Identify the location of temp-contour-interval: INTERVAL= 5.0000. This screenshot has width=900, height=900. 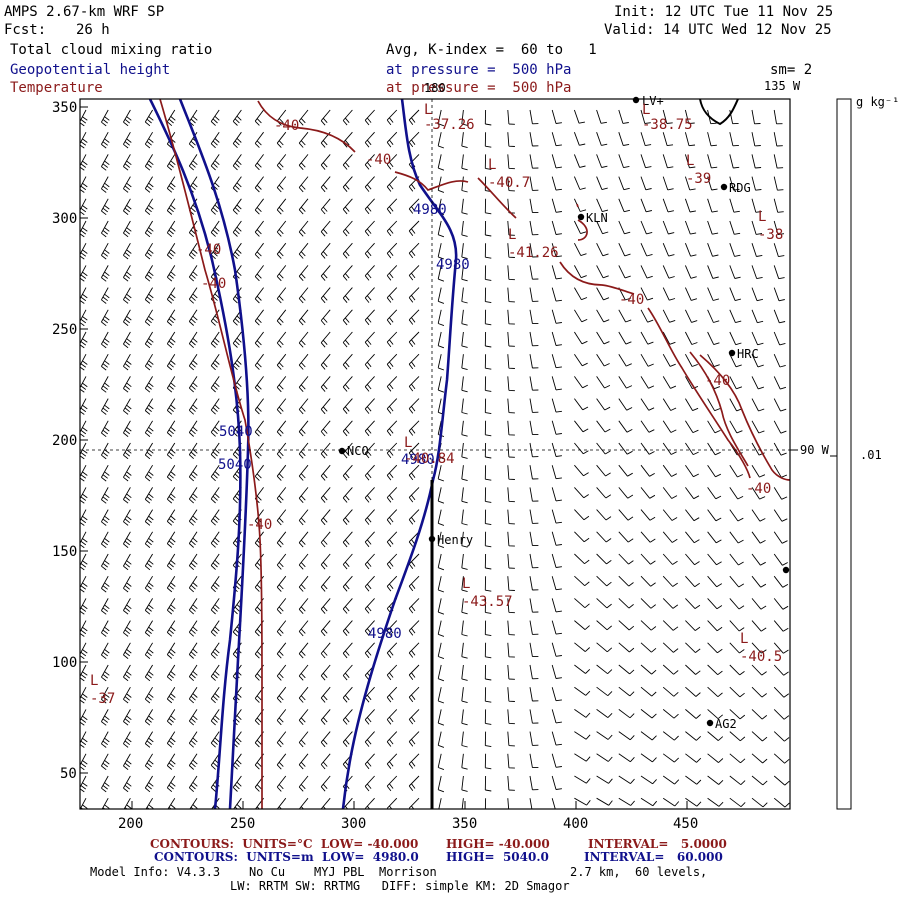
(657, 844).